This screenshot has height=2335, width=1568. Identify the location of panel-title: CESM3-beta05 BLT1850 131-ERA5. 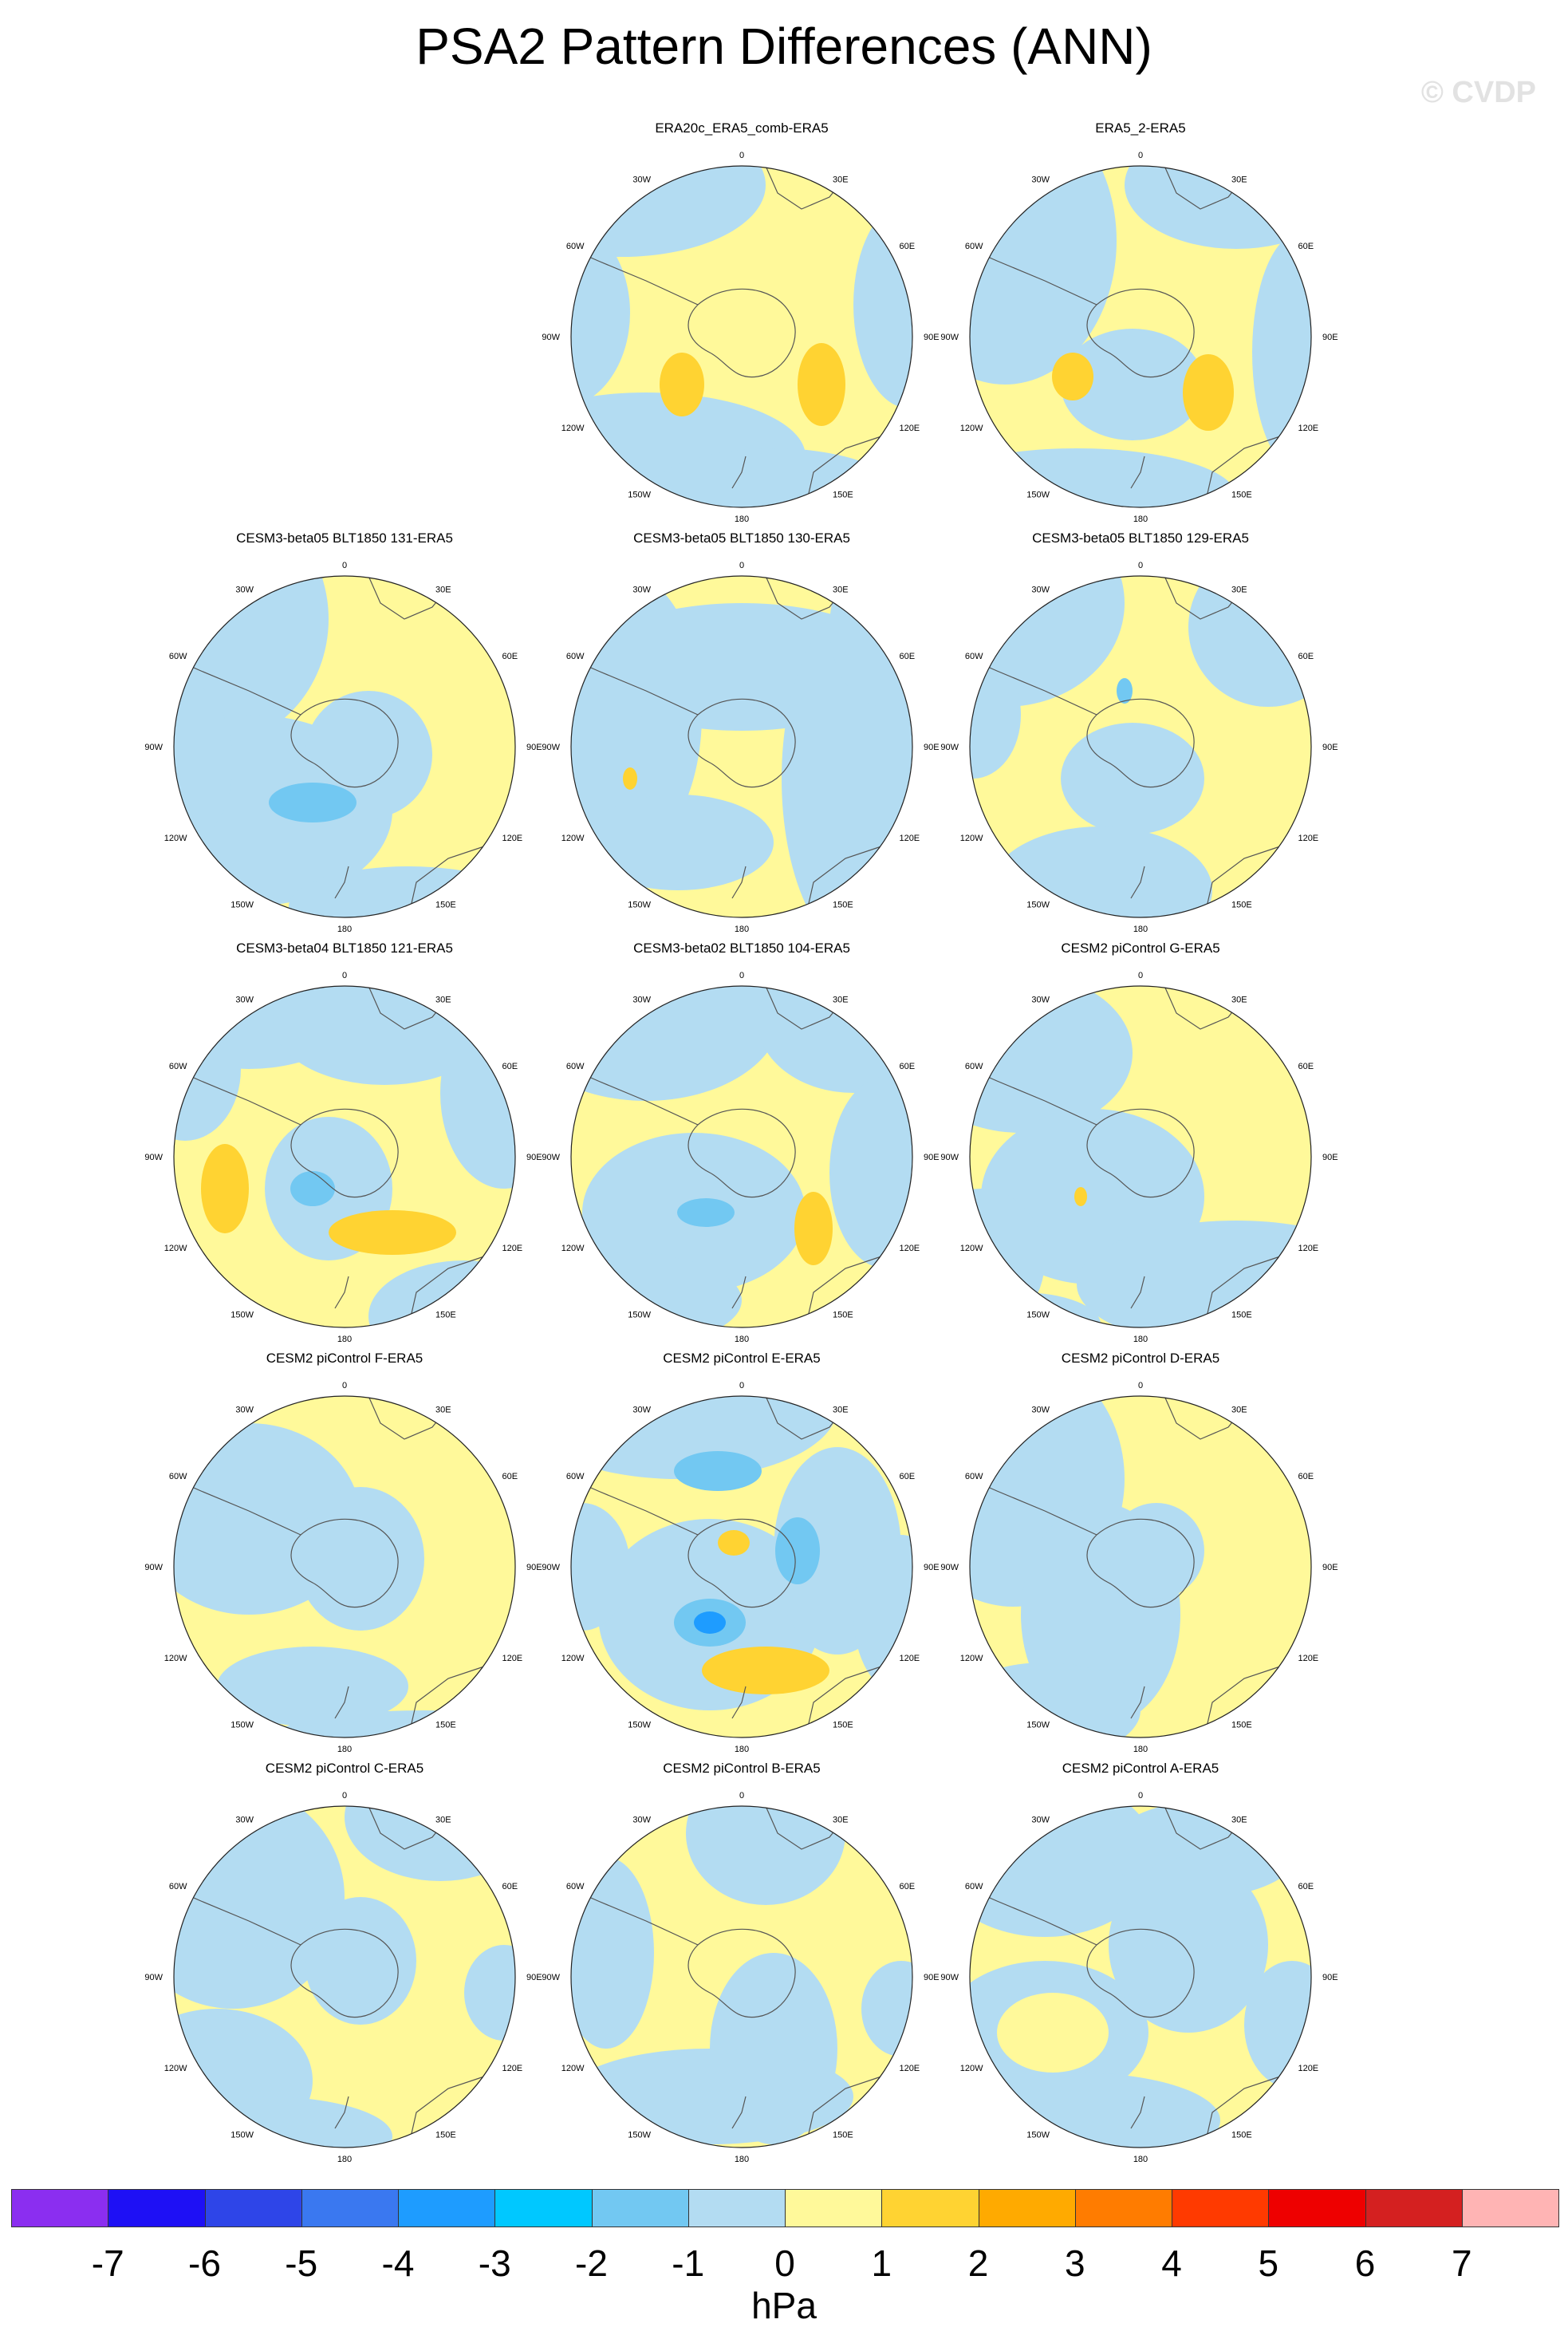
(344, 538).